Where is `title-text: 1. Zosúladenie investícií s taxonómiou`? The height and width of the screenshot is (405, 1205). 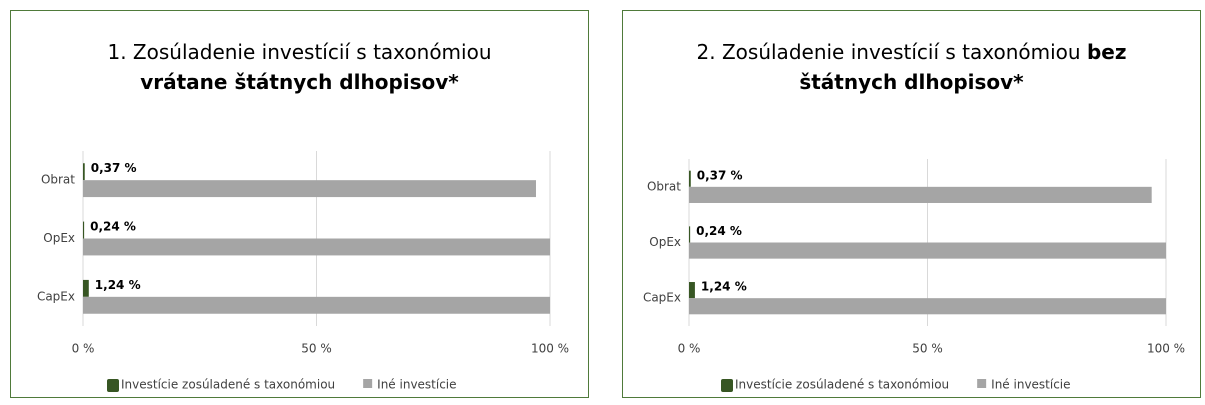 title-text: 1. Zosúladenie investícií s taxonómiou is located at coordinates (299, 52).